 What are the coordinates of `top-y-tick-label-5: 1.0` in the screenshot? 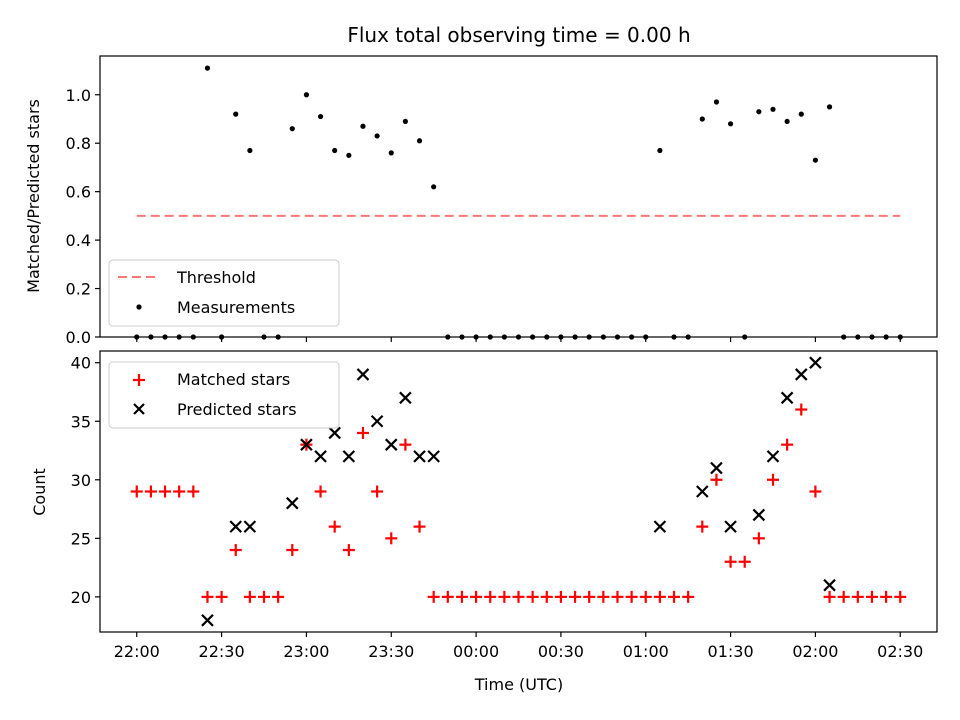 It's located at (78, 95).